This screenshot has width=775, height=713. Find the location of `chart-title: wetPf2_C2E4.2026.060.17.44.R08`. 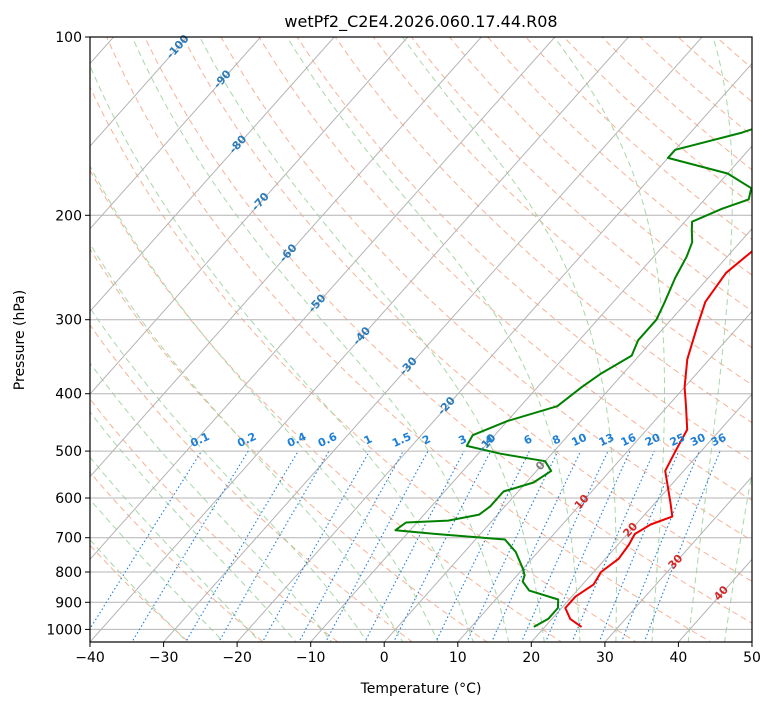

chart-title: wetPf2_C2E4.2026.060.17.44.R08 is located at coordinates (420, 22).